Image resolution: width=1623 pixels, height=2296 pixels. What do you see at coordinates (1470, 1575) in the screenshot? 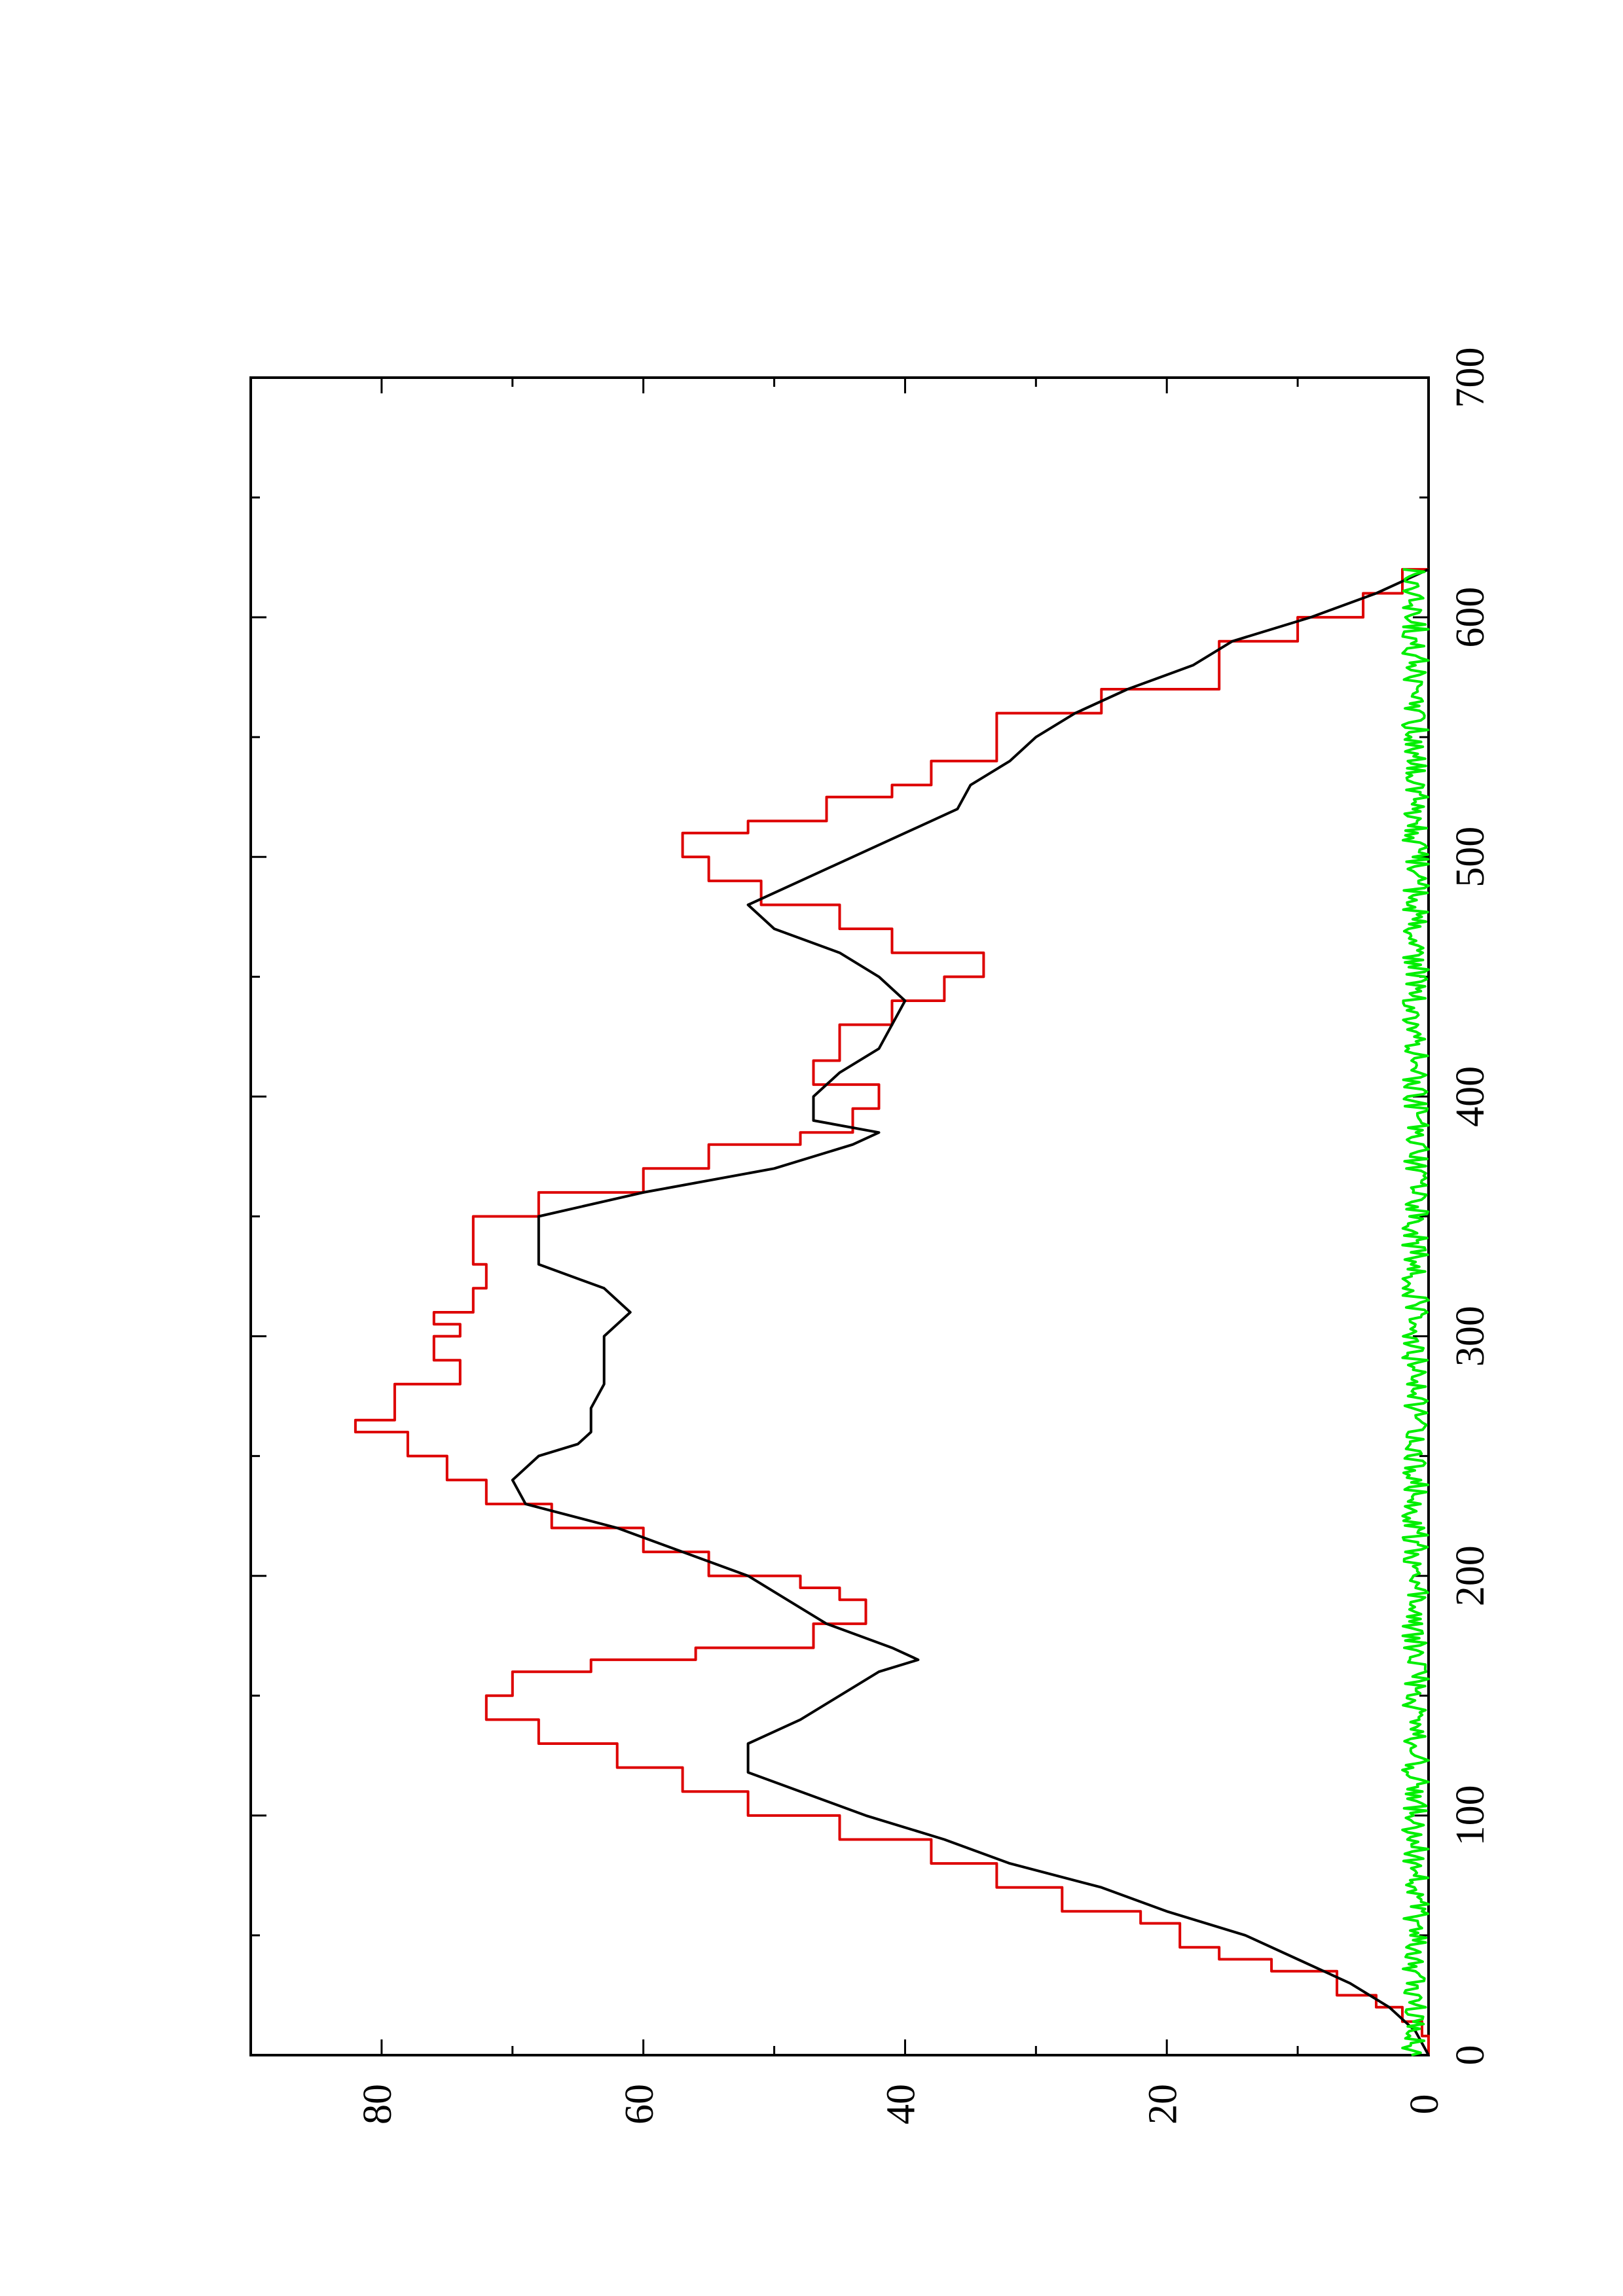
I see `x-tick-label: 200` at bounding box center [1470, 1575].